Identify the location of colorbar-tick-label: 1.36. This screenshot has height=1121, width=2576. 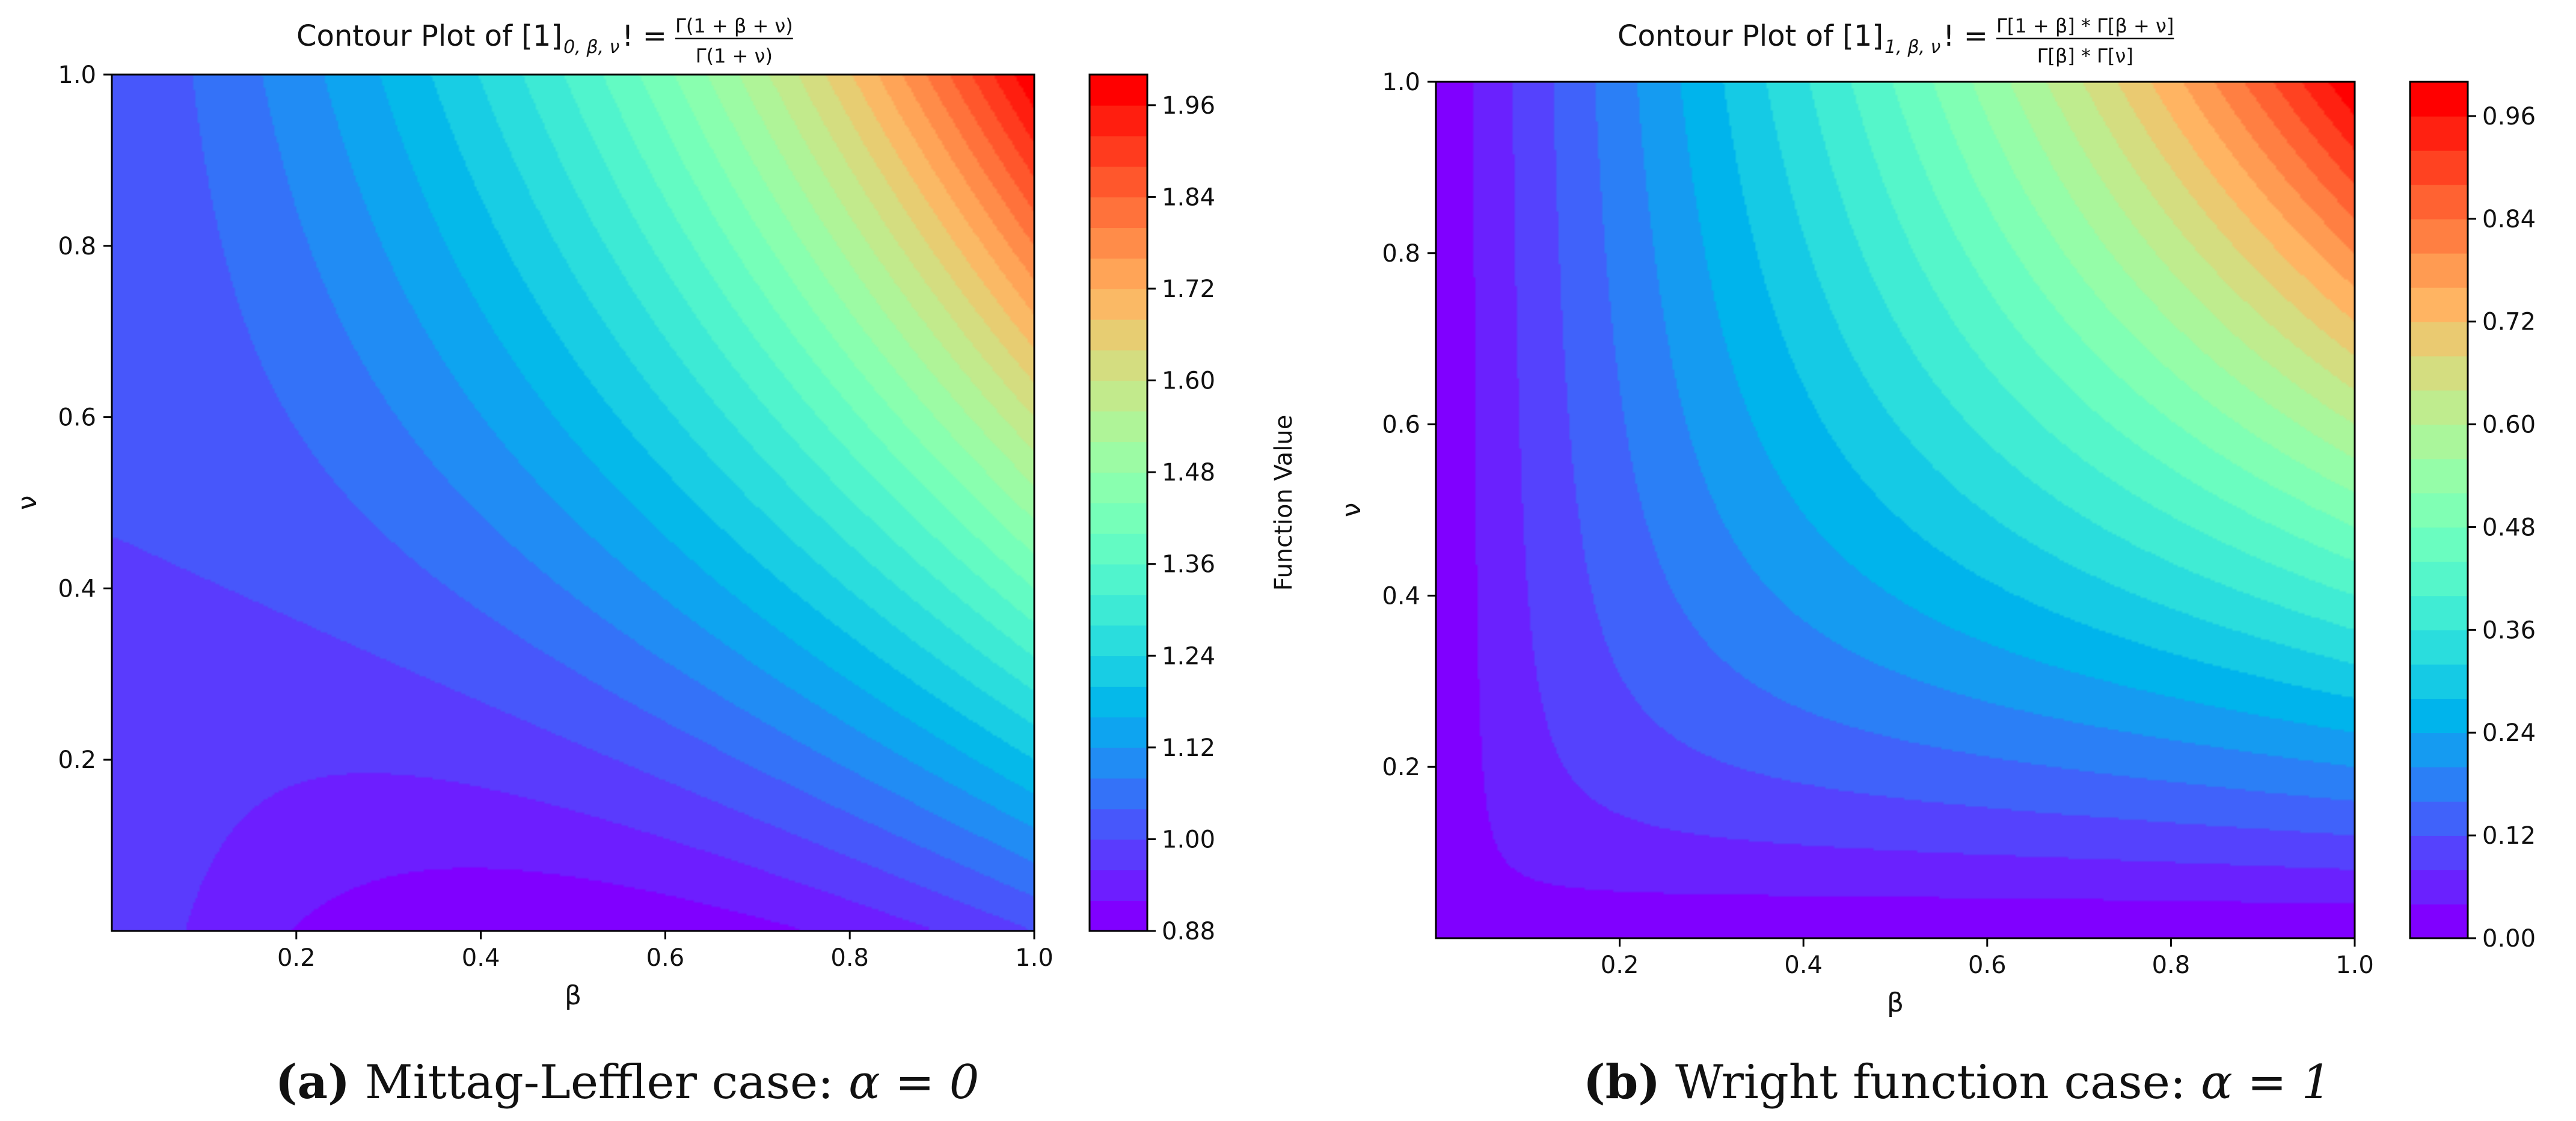
(1188, 565).